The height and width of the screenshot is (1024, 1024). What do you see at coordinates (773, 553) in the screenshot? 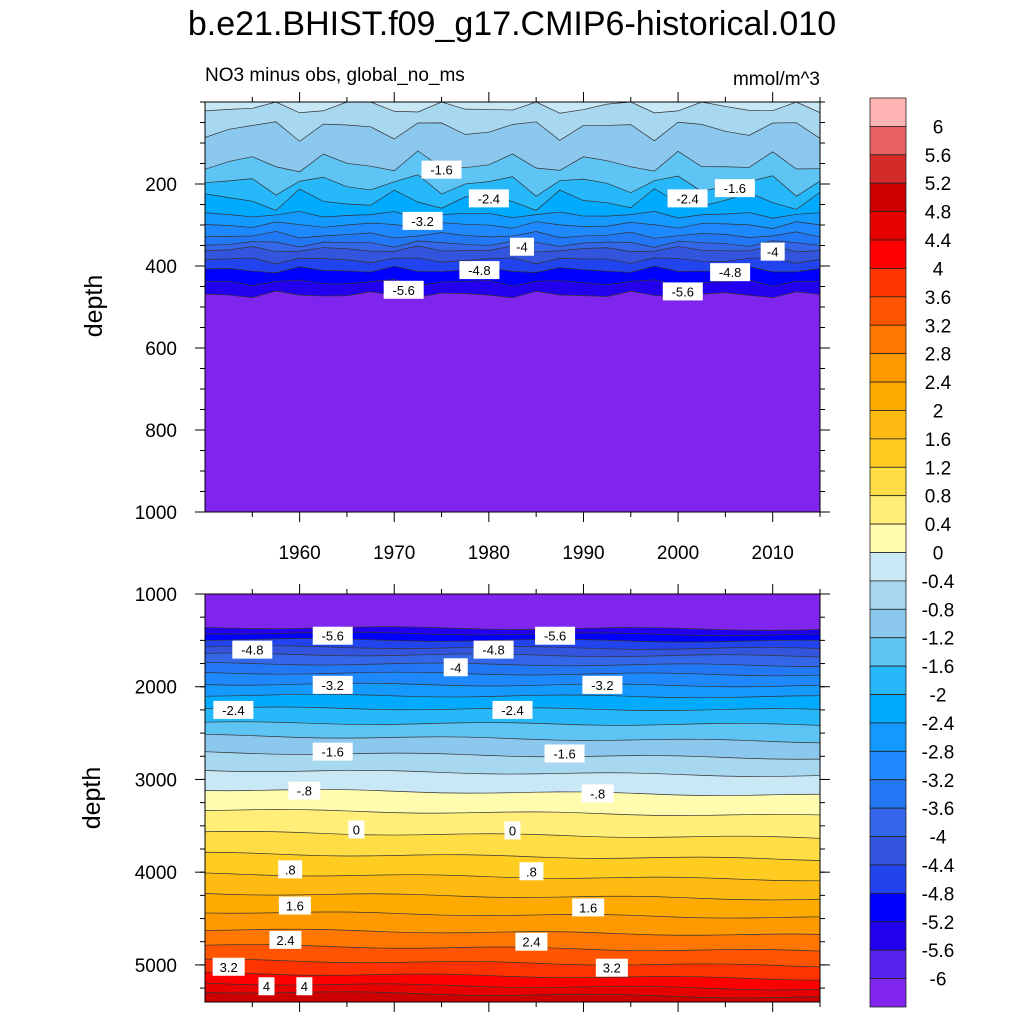
I see `x-tick-label: 2010` at bounding box center [773, 553].